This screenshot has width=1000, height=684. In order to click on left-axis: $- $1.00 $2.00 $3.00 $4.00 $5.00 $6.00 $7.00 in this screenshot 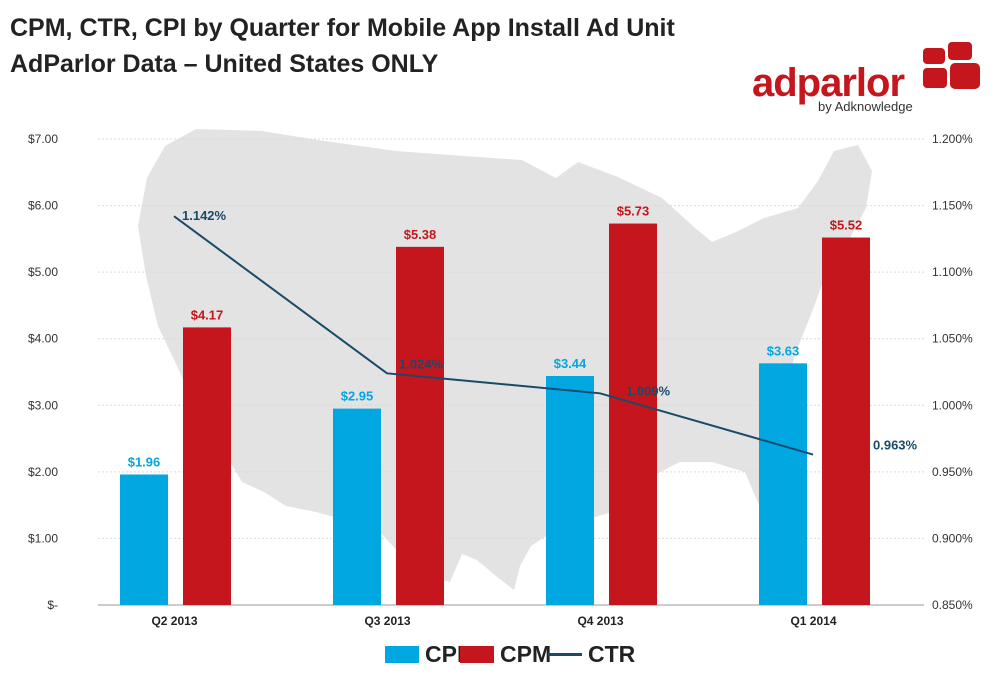, I will do `click(43, 372)`.